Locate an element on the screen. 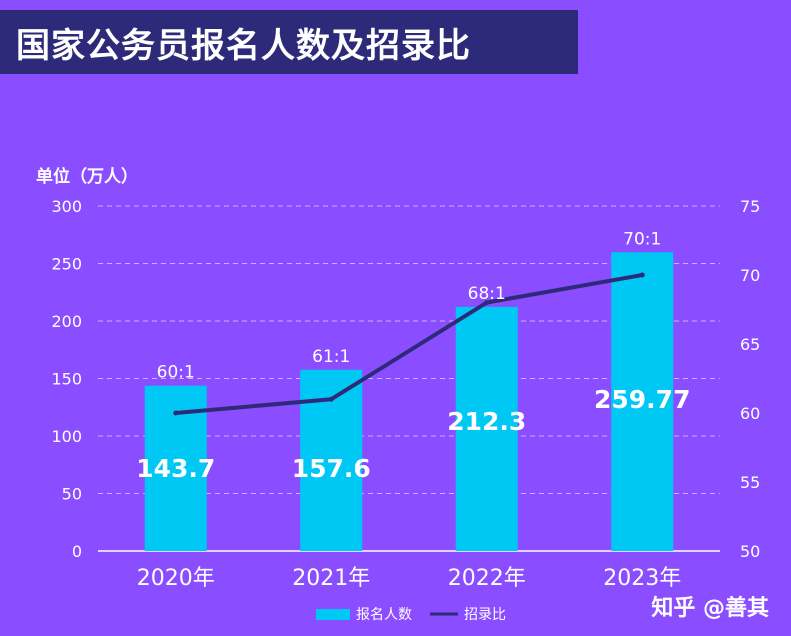 The height and width of the screenshot is (636, 791). y-tick-label: 250 is located at coordinates (66, 264).